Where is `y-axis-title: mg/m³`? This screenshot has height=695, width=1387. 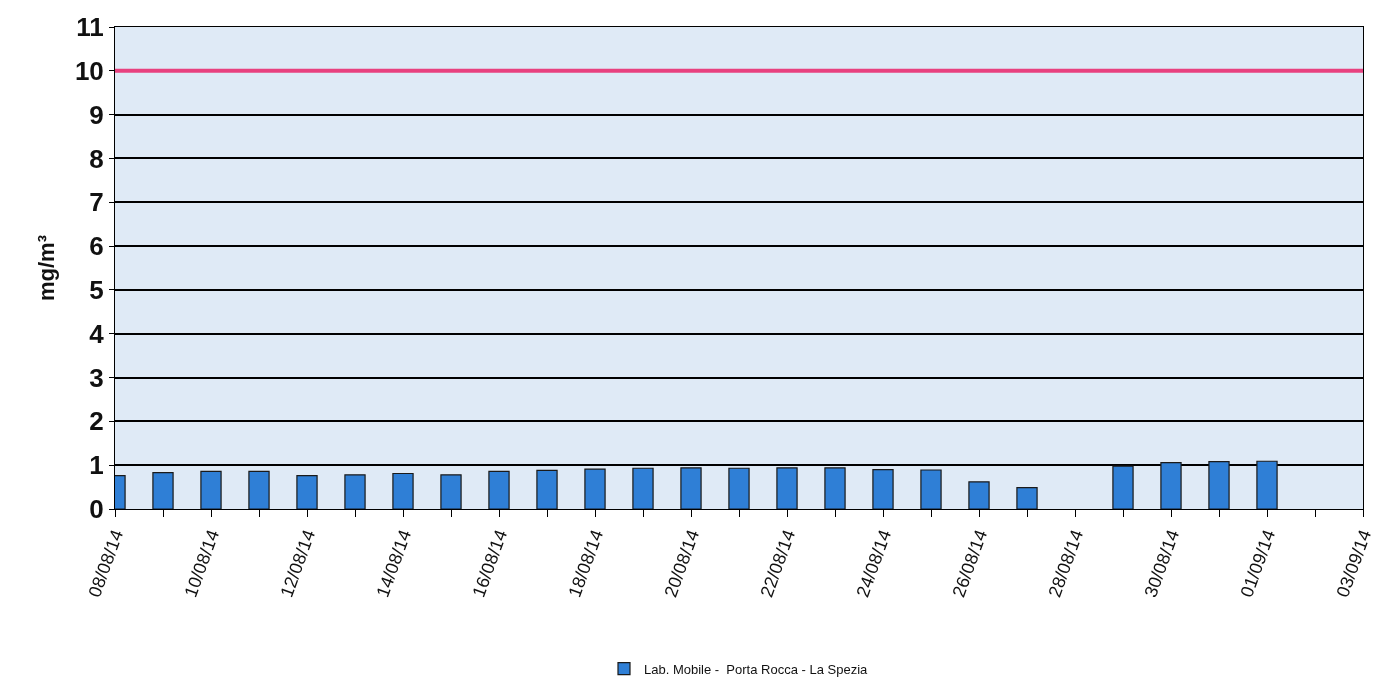 y-axis-title: mg/m³ is located at coordinates (46, 268).